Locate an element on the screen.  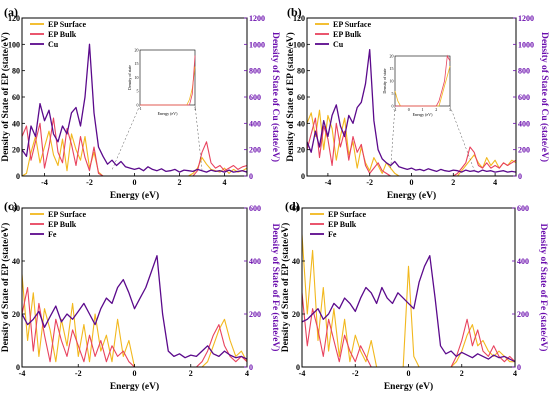
panel-letter: (b) is located at coordinates (294, 12).